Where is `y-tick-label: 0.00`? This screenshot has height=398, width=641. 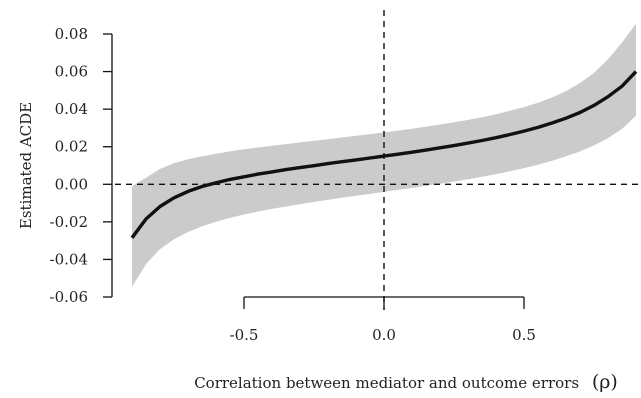 y-tick-label: 0.00 is located at coordinates (71, 184).